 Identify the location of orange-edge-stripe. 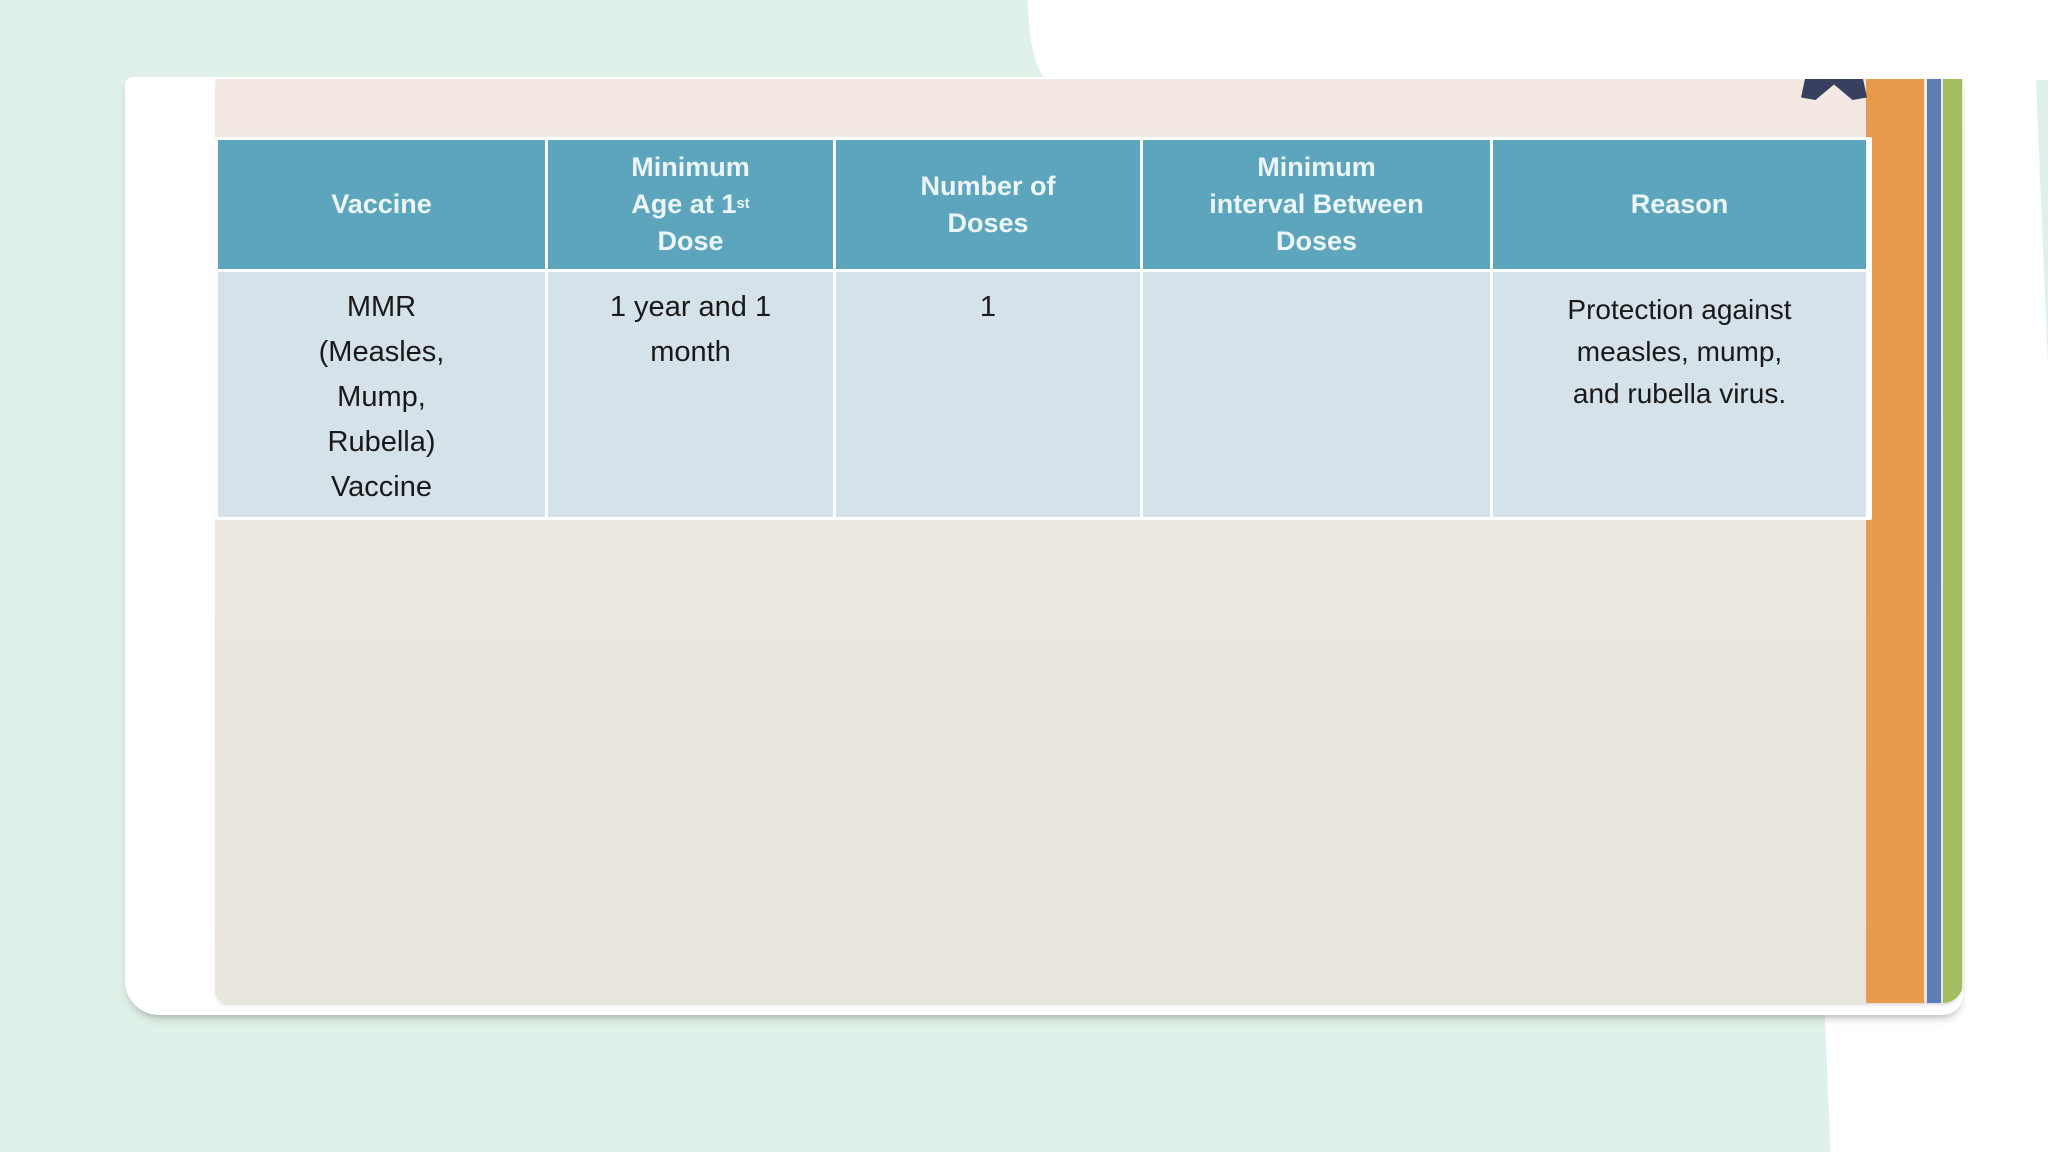
(1895, 541).